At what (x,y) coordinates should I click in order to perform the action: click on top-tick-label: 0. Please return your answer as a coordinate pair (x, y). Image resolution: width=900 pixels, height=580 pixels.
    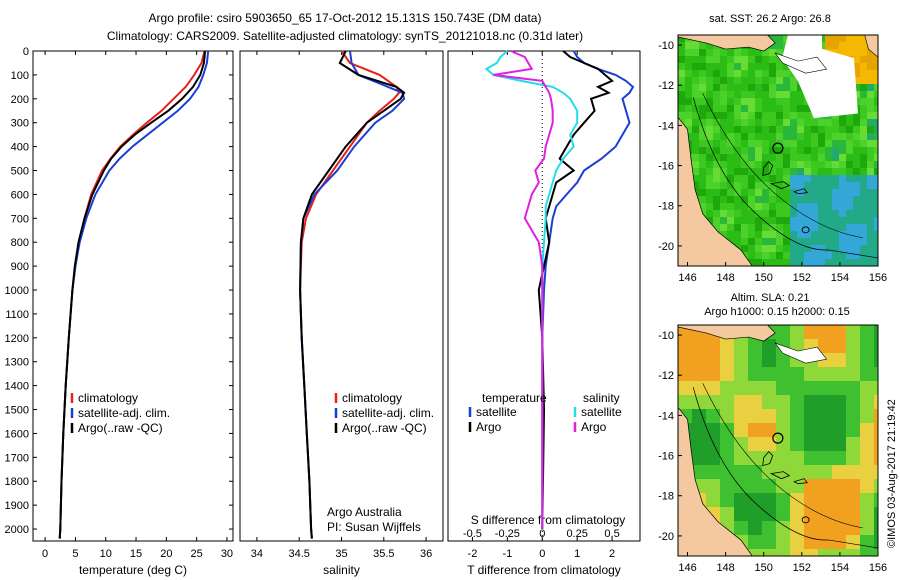
    Looking at the image, I should click on (542, 534).